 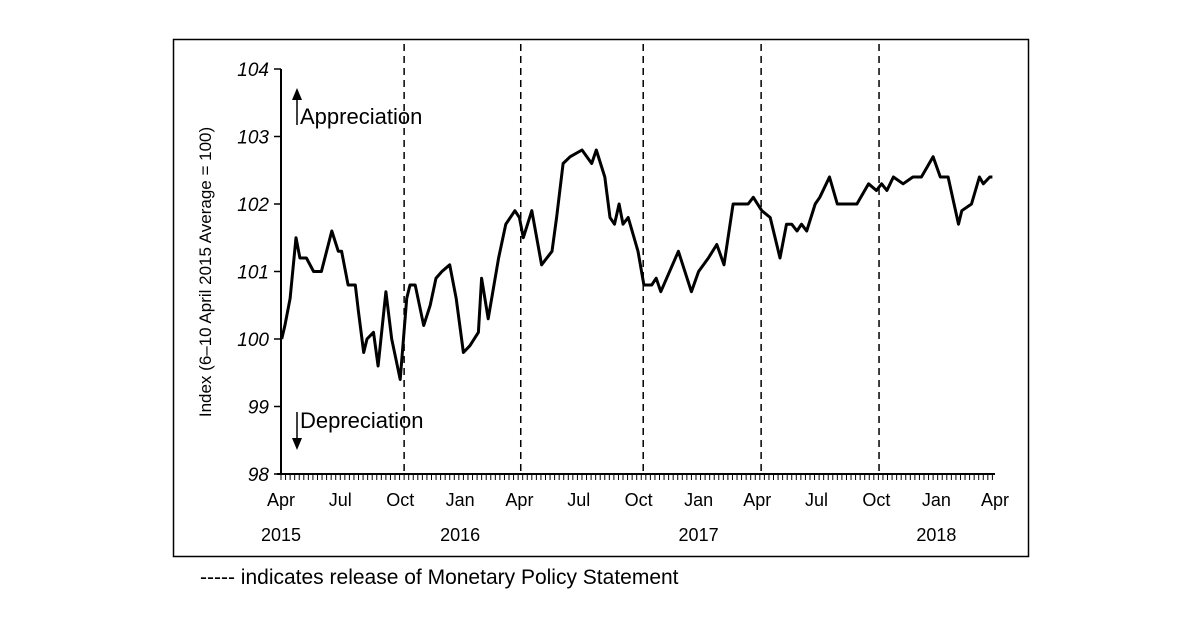 What do you see at coordinates (253, 340) in the screenshot?
I see `y-tick-label: 100` at bounding box center [253, 340].